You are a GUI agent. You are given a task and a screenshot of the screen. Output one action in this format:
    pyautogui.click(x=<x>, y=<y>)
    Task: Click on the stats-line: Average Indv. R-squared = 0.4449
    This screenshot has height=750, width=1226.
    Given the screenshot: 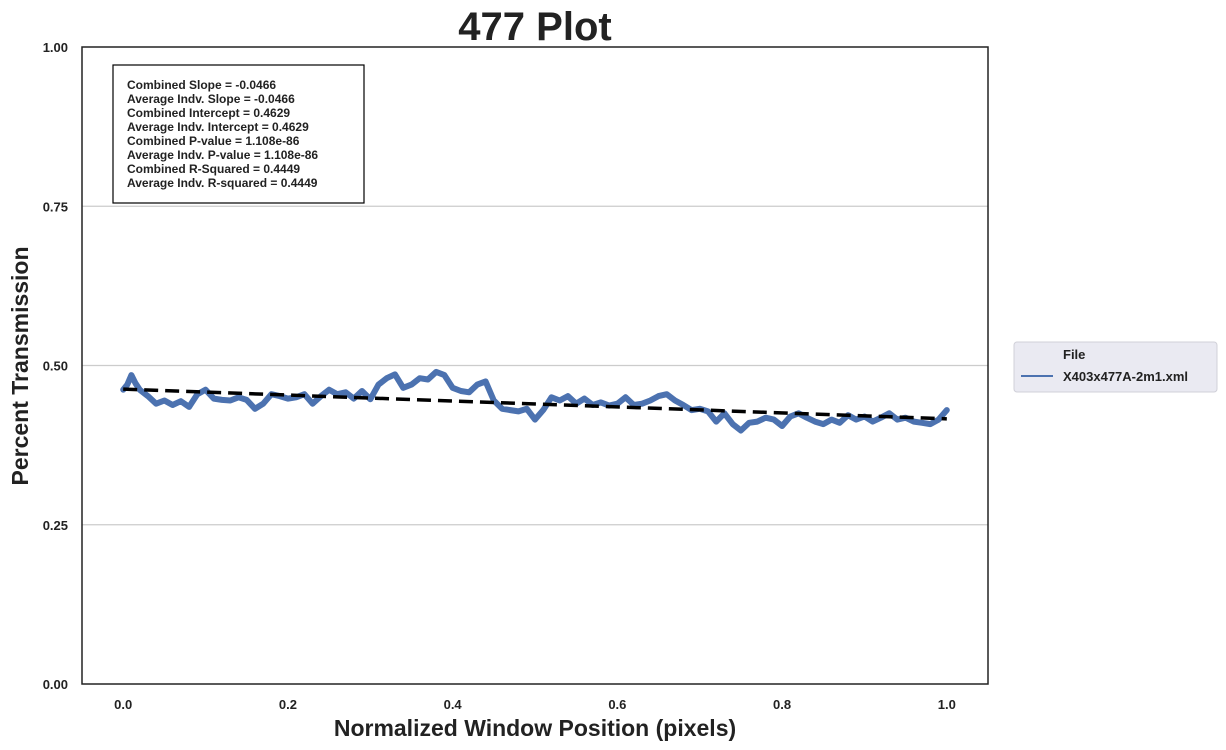 What is the action you would take?
    pyautogui.click(x=222, y=183)
    